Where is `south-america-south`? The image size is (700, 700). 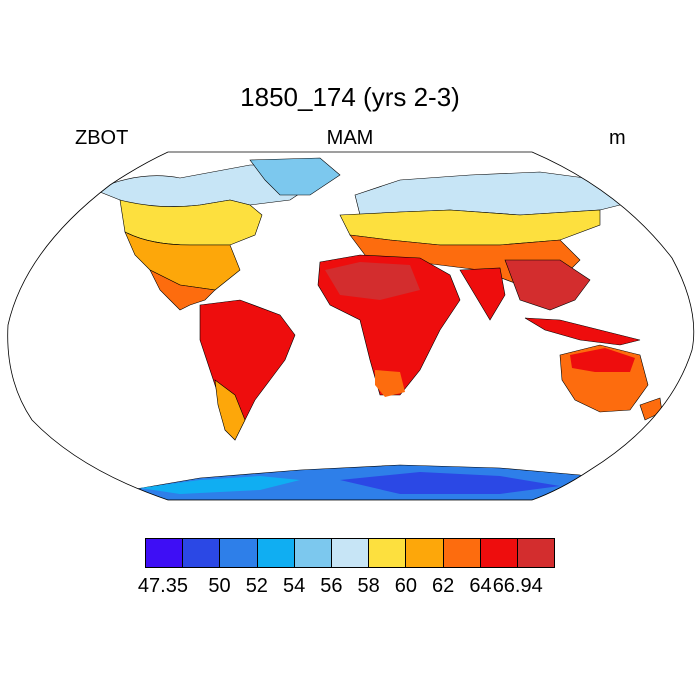
south-america-south is located at coordinates (230, 410).